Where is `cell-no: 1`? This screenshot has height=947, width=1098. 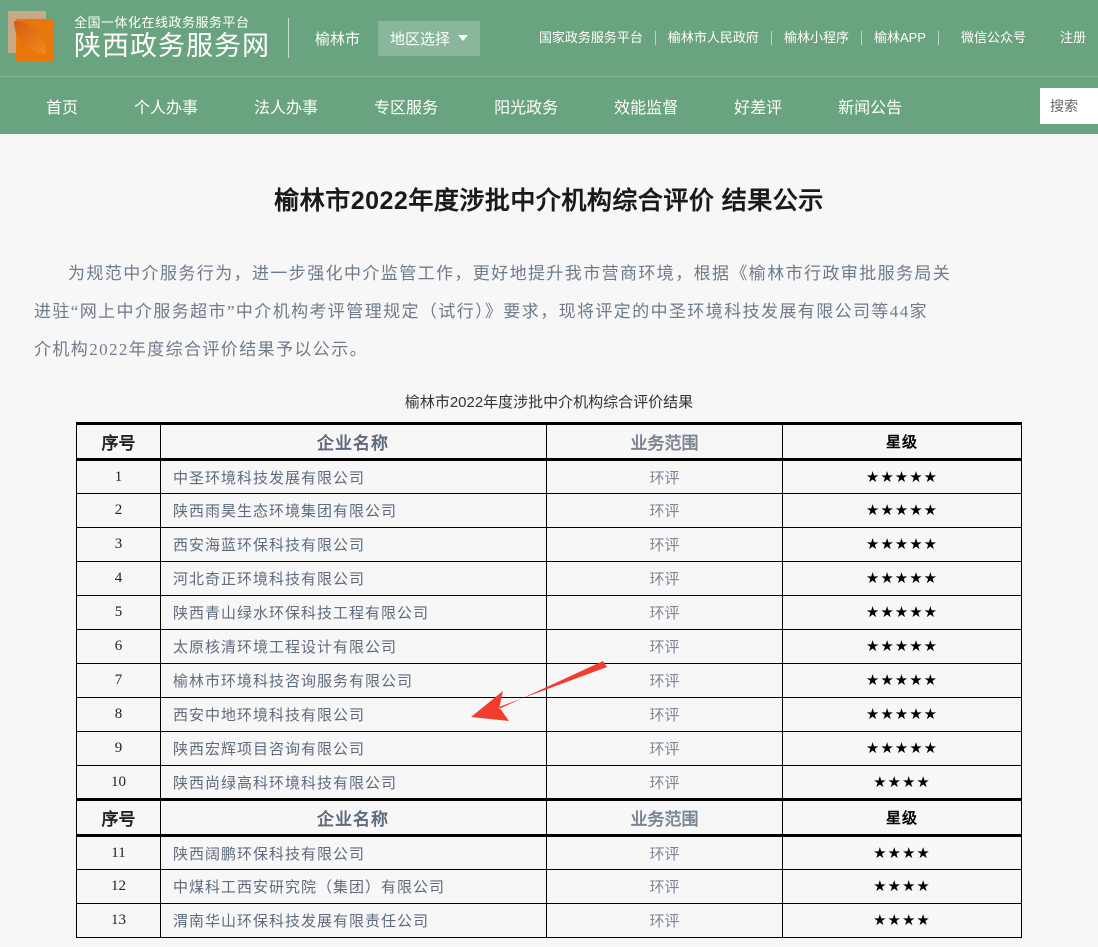
cell-no: 1 is located at coordinates (118, 476).